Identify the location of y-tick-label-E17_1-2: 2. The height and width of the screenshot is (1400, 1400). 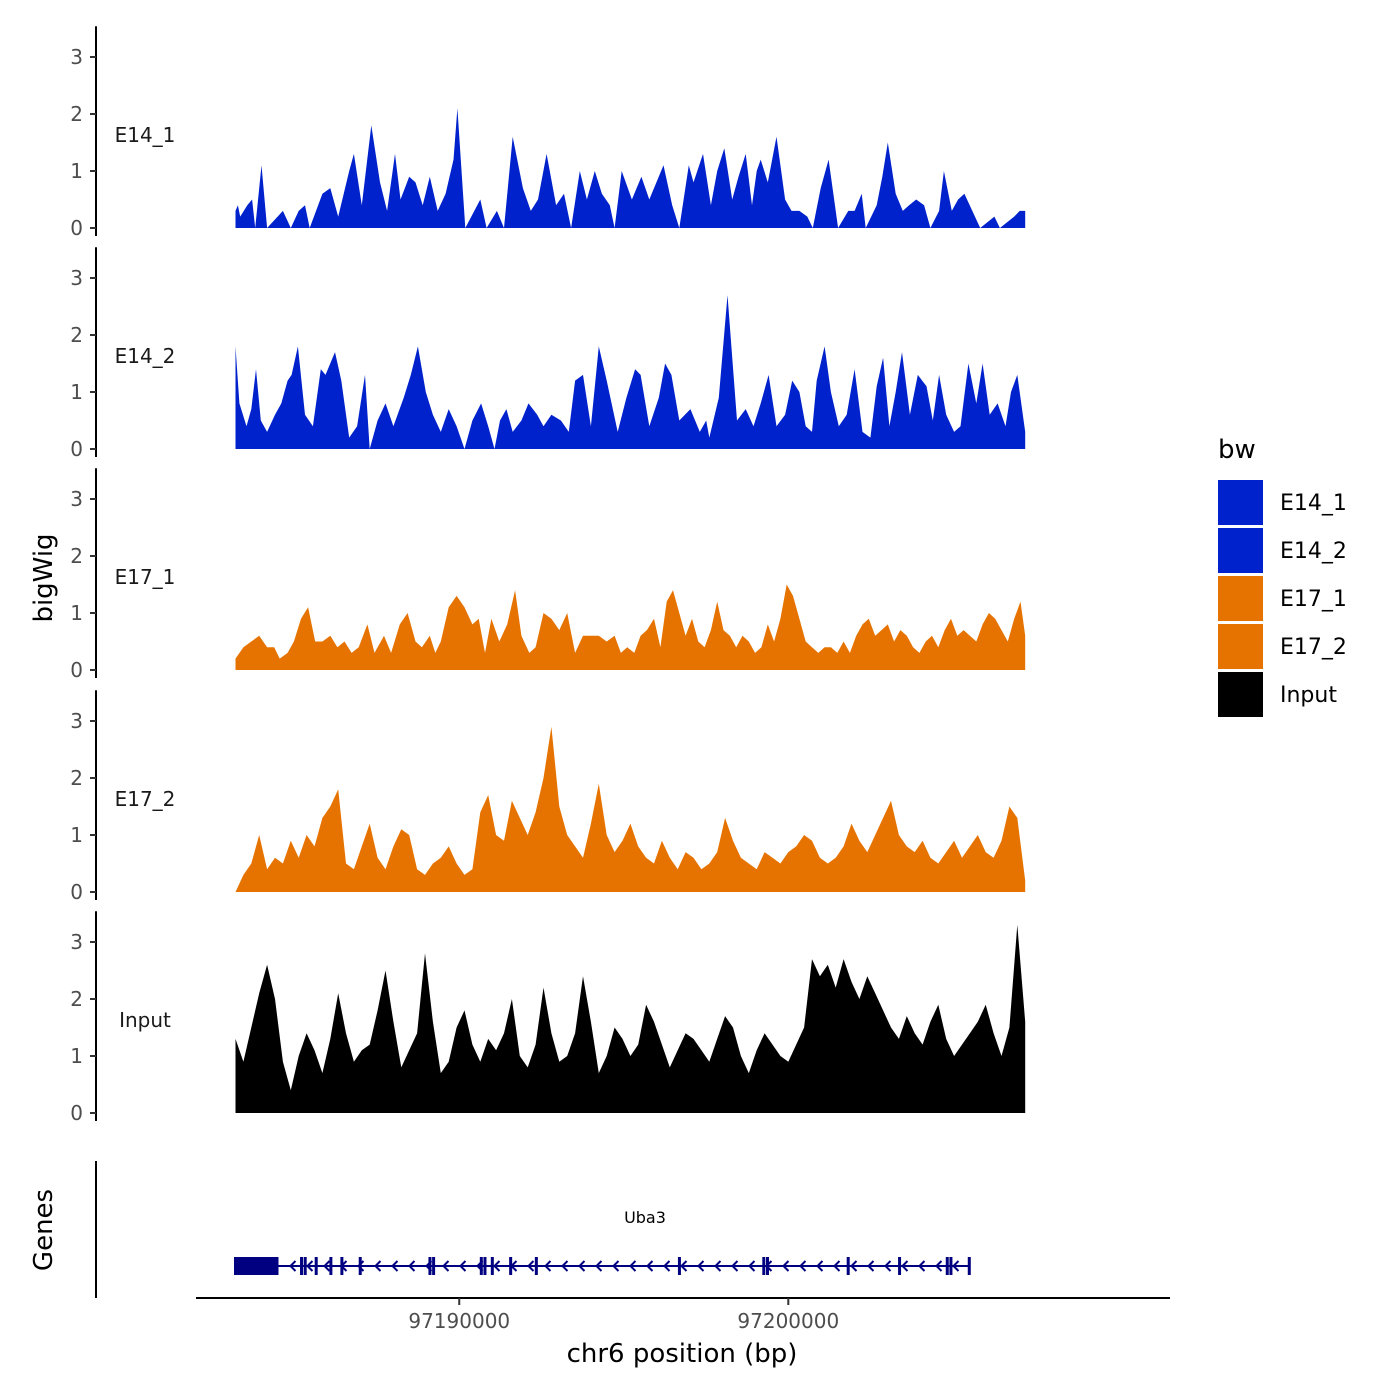
(76, 556).